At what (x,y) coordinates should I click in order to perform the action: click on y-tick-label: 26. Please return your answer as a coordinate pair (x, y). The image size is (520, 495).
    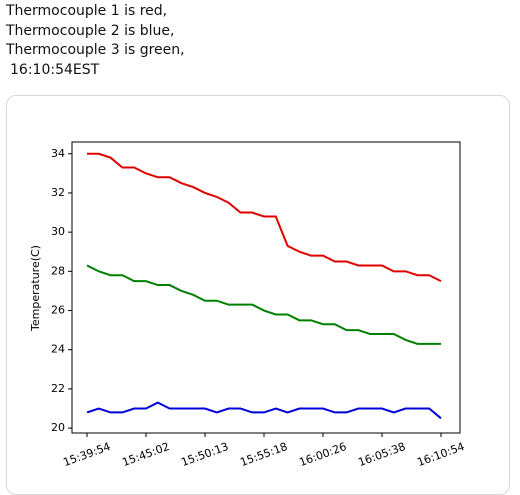
    Looking at the image, I should click on (58, 310).